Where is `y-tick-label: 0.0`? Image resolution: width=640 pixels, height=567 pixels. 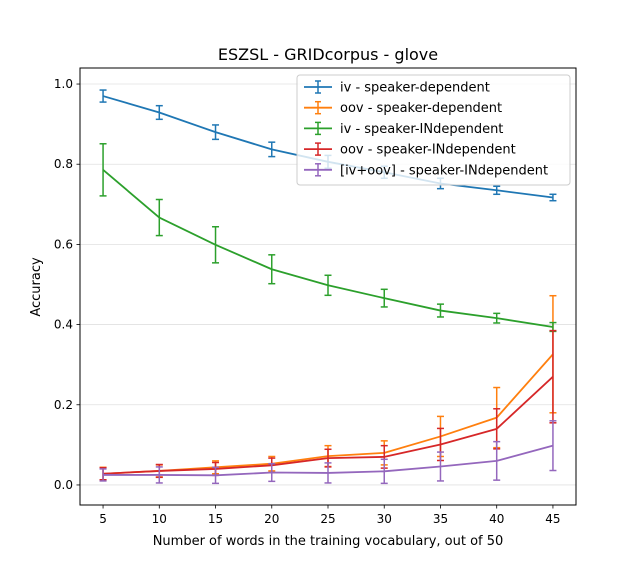 y-tick-label: 0.0 is located at coordinates (63, 485).